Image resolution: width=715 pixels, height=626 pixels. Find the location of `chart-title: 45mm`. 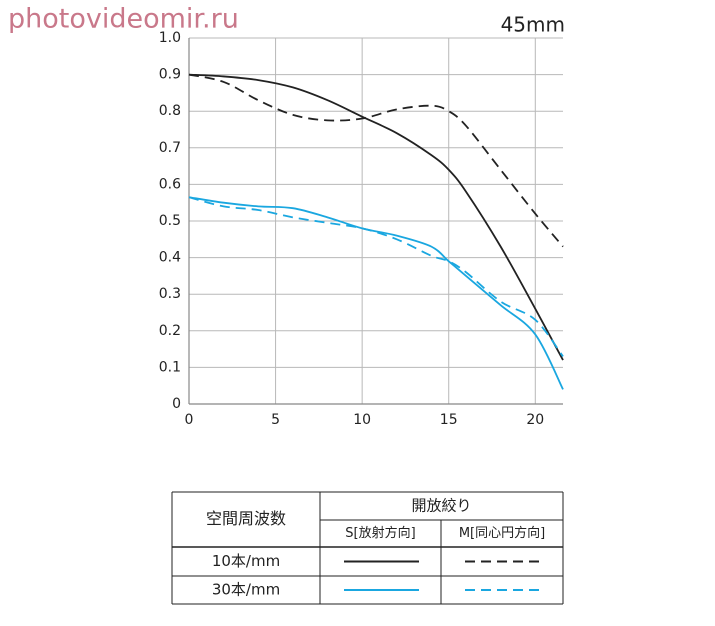

chart-title: 45mm is located at coordinates (533, 25).